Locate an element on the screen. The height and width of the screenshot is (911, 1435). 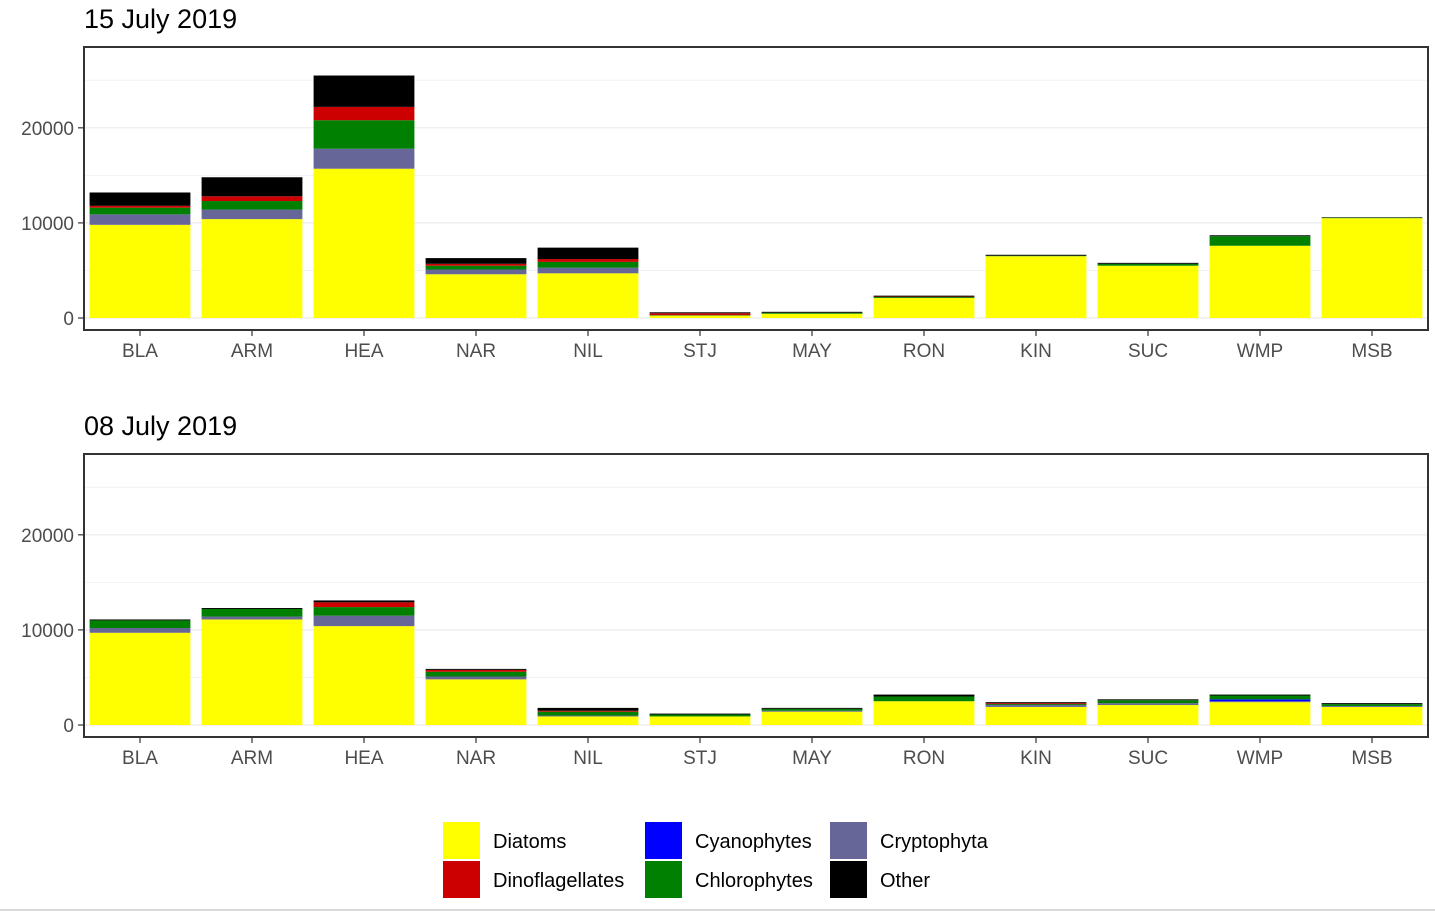
y-tick-label: 20000 is located at coordinates (47, 536).